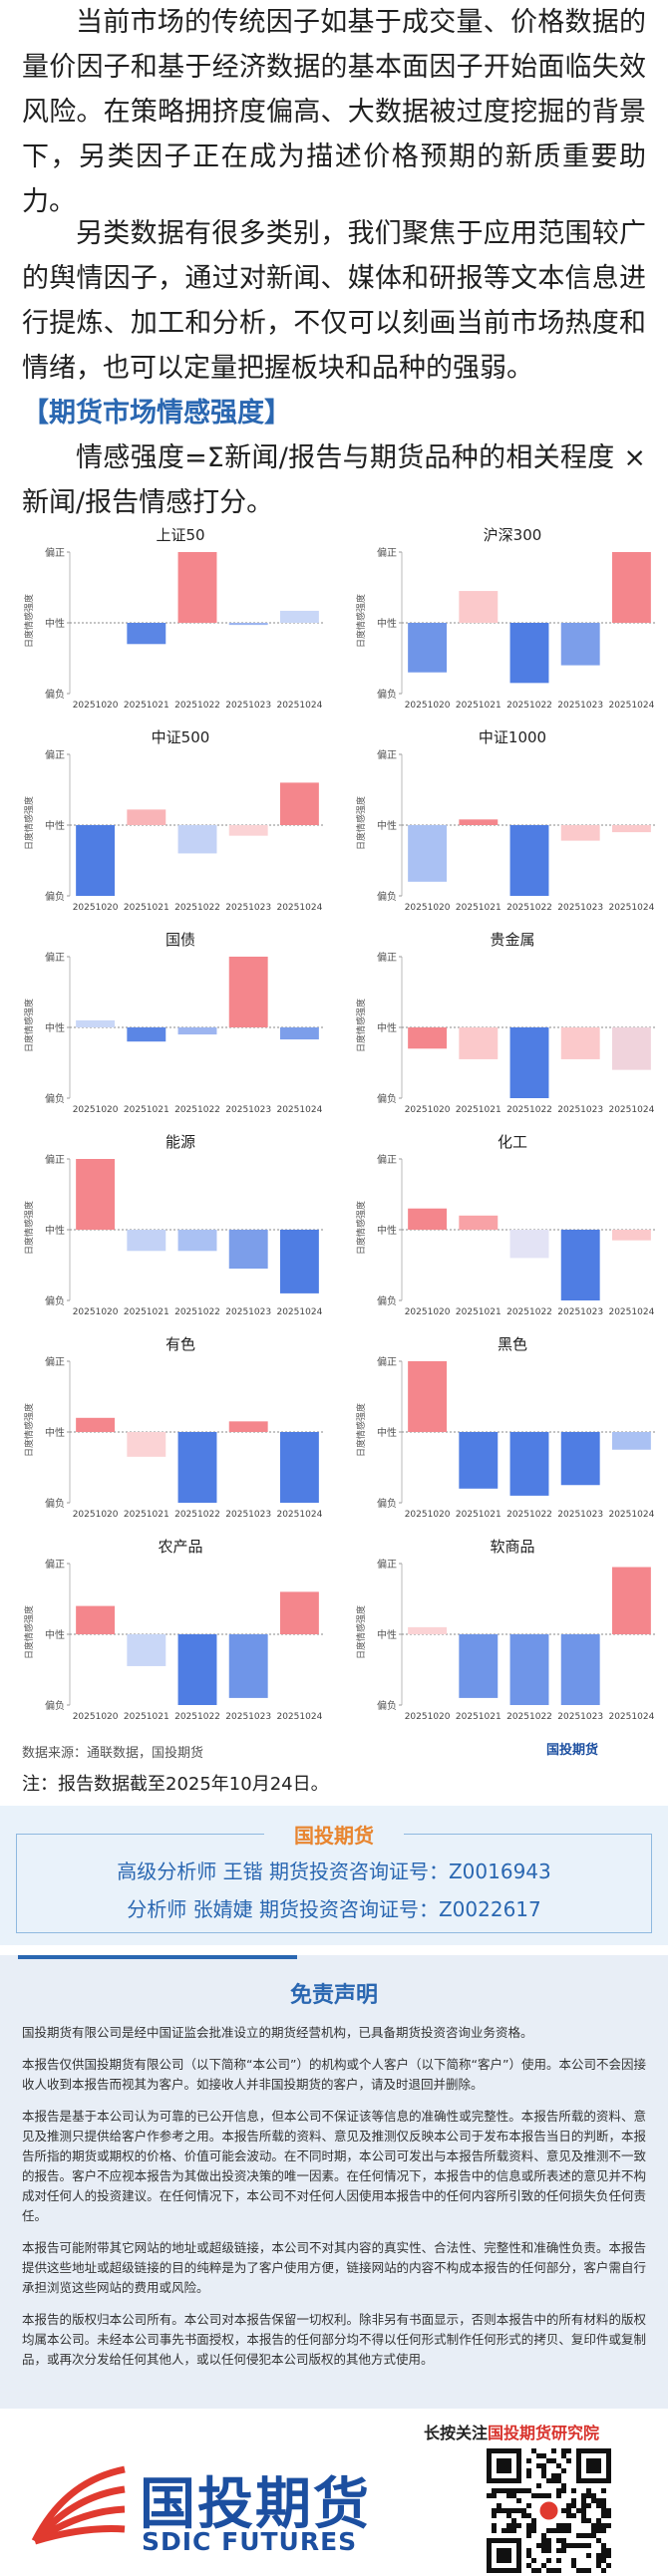 The width and height of the screenshot is (668, 2576). I want to click on follow-prefix: 长按关注, so click(456, 2433).